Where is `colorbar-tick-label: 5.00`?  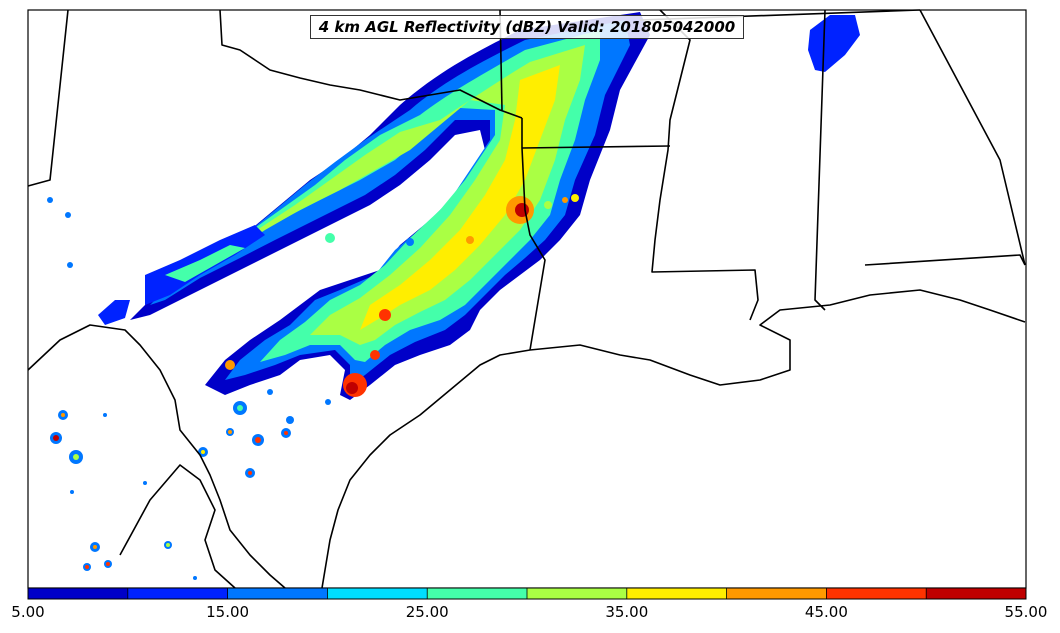 colorbar-tick-label: 5.00 is located at coordinates (28, 612).